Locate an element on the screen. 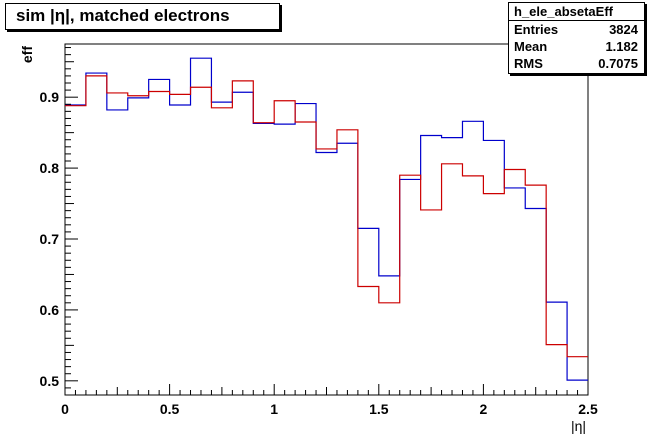 The image size is (653, 441). x-tick-label: 0 is located at coordinates (65, 409).